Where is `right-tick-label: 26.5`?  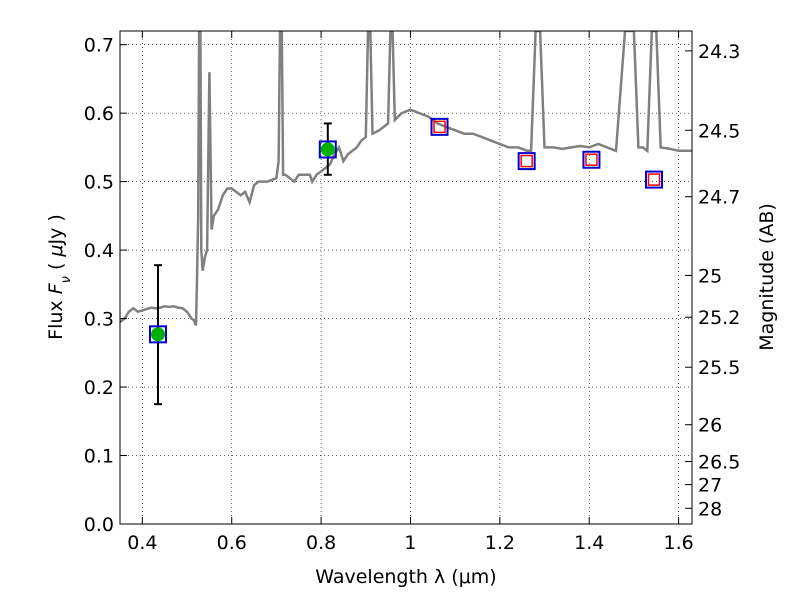 right-tick-label: 26.5 is located at coordinates (719, 463).